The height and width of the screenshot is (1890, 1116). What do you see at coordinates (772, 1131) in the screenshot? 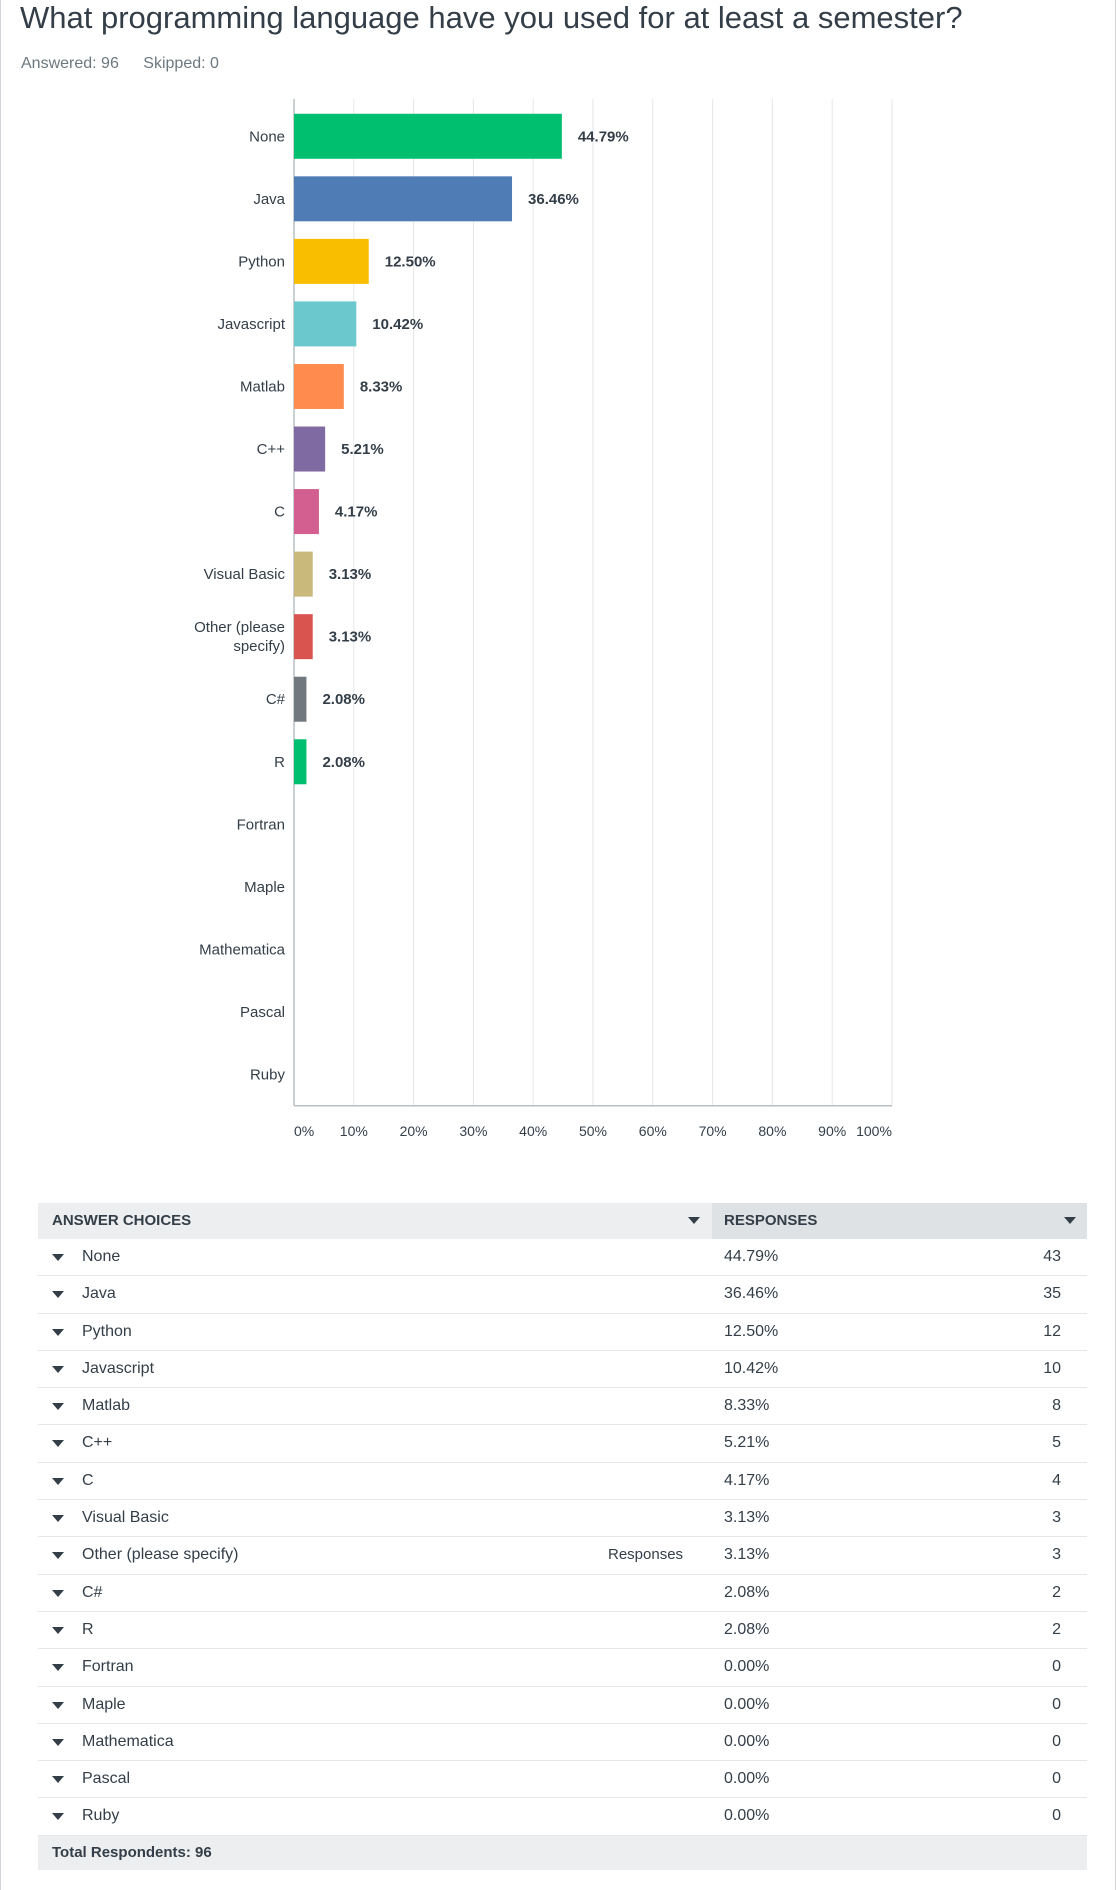
I see `x-tick-label: 80%` at bounding box center [772, 1131].